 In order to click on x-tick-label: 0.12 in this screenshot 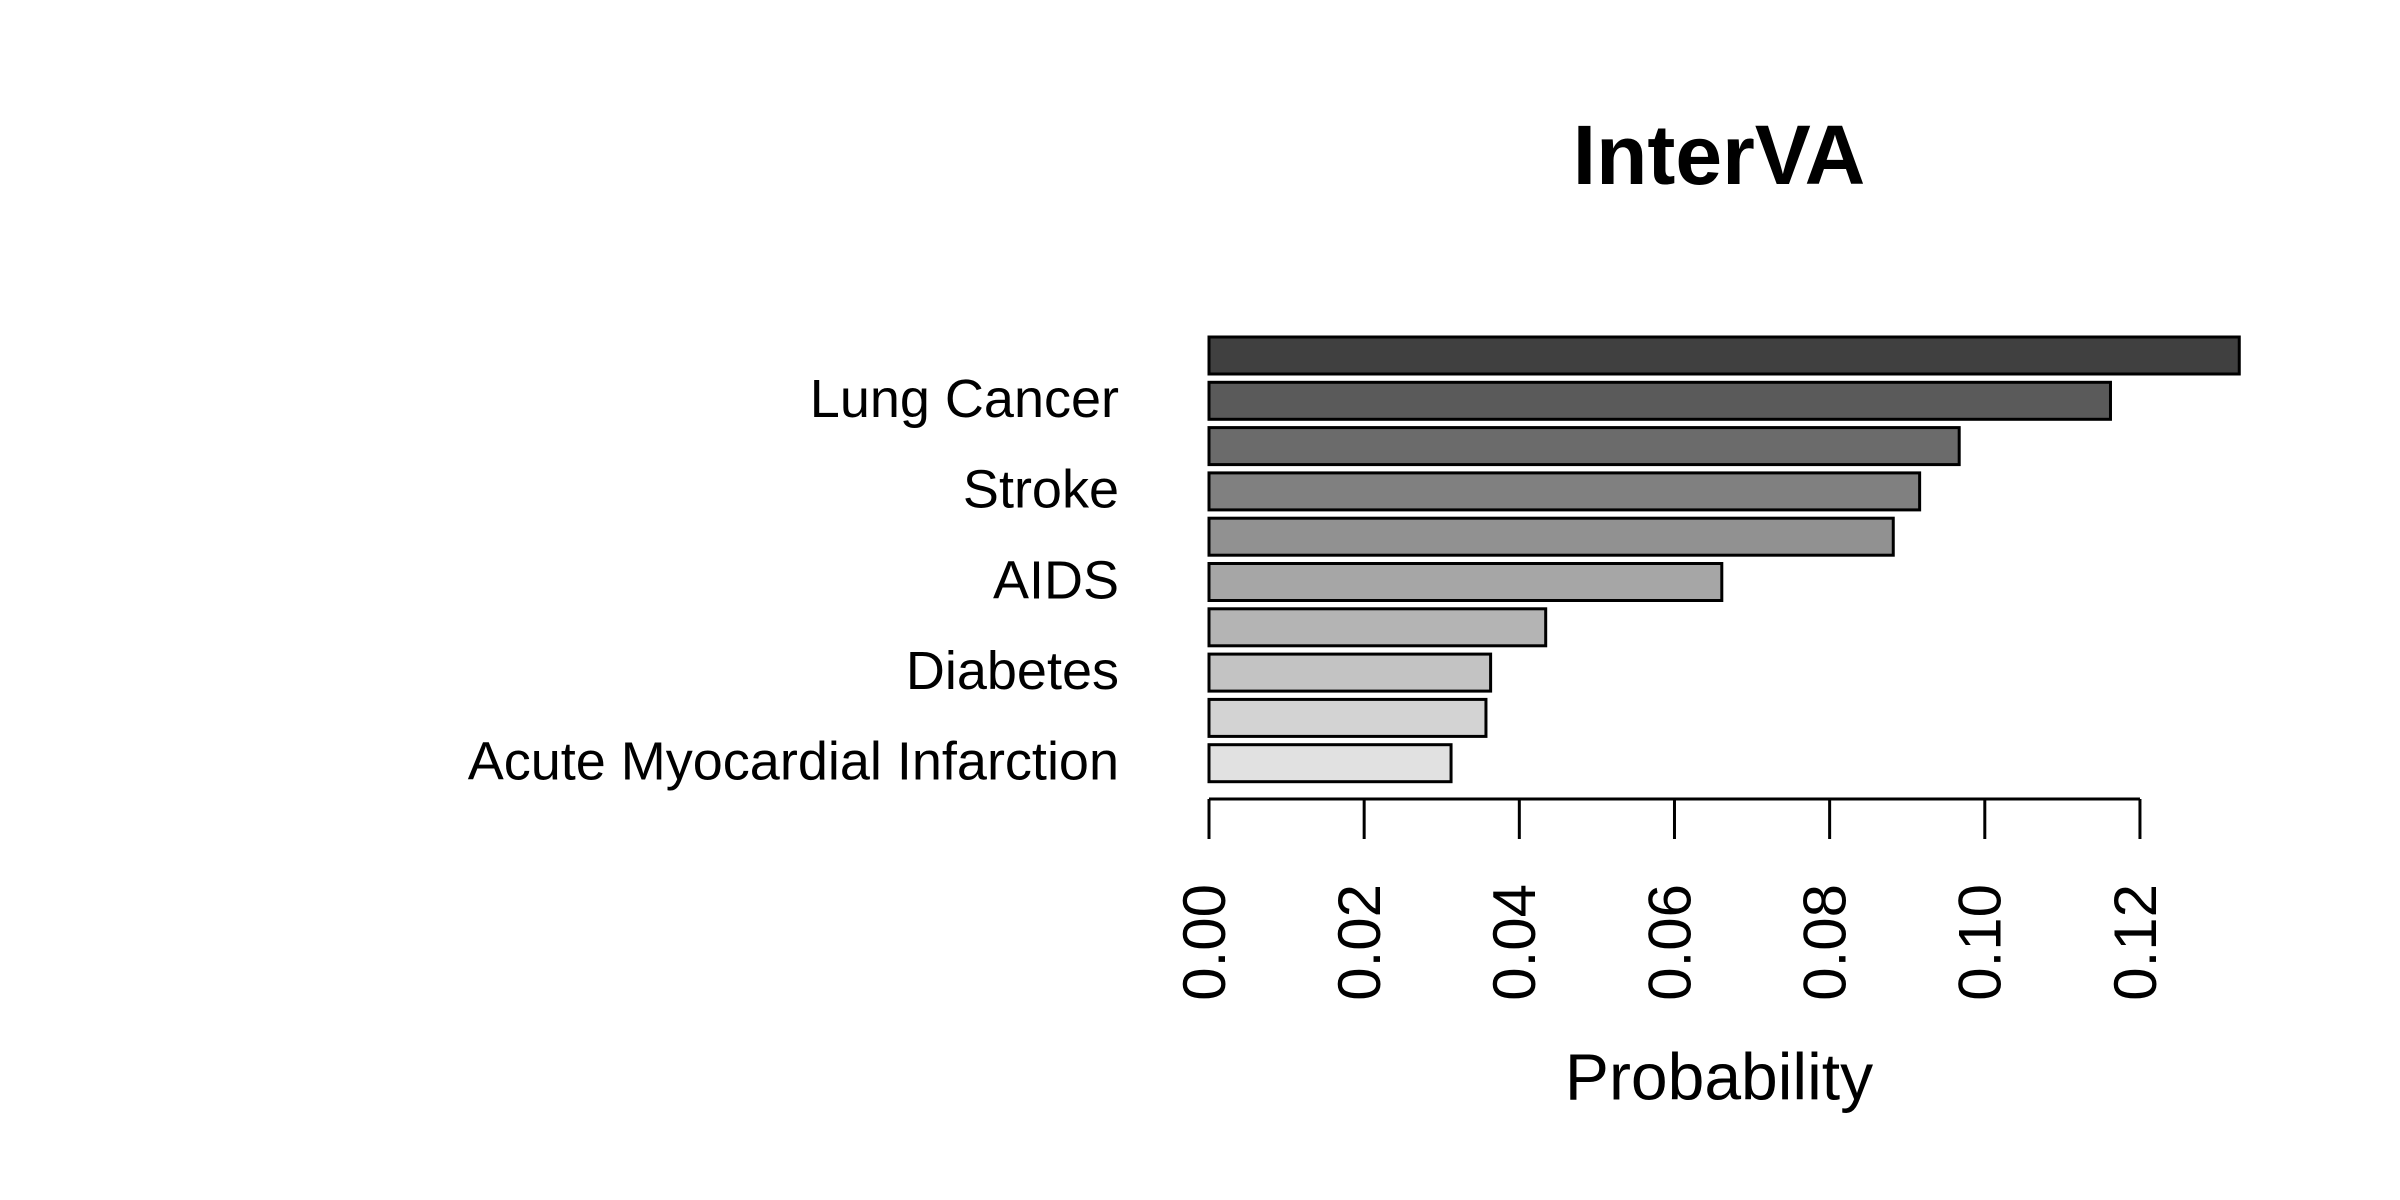, I will do `click(2135, 942)`.